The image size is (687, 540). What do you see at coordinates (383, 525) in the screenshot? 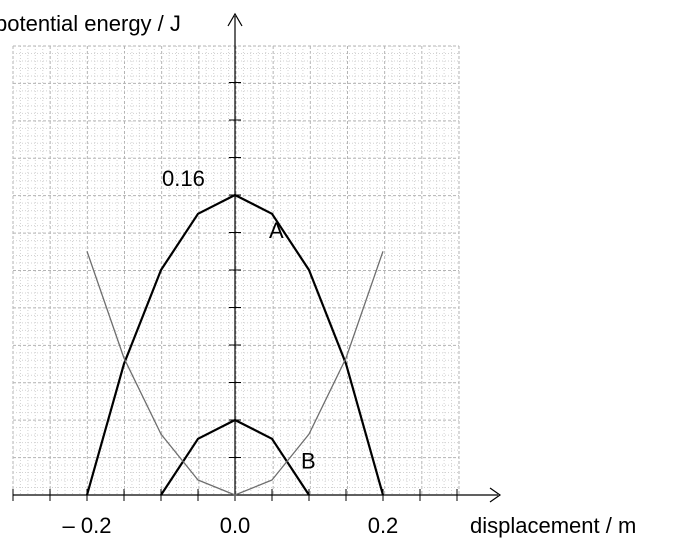
I see `x-tick-label: 0.2` at bounding box center [383, 525].